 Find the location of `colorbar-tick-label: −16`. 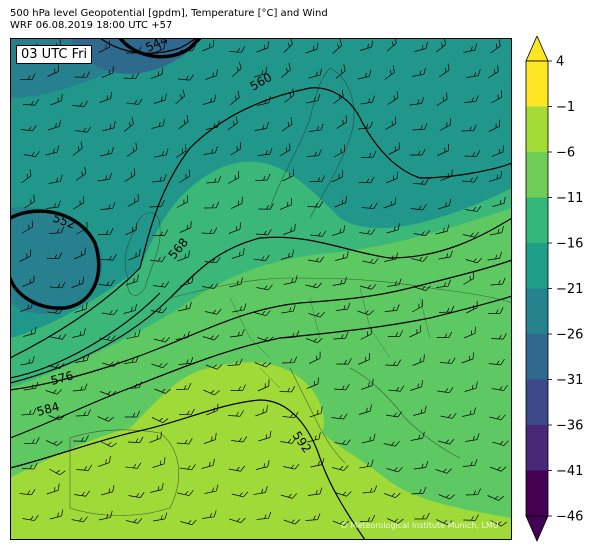

colorbar-tick-label: −16 is located at coordinates (569, 244).